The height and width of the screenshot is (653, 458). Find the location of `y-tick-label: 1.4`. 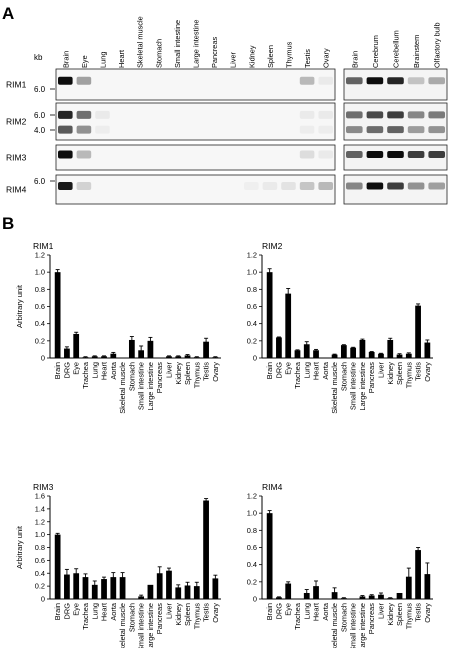

y-tick-label: 1.4 is located at coordinates (40, 508).